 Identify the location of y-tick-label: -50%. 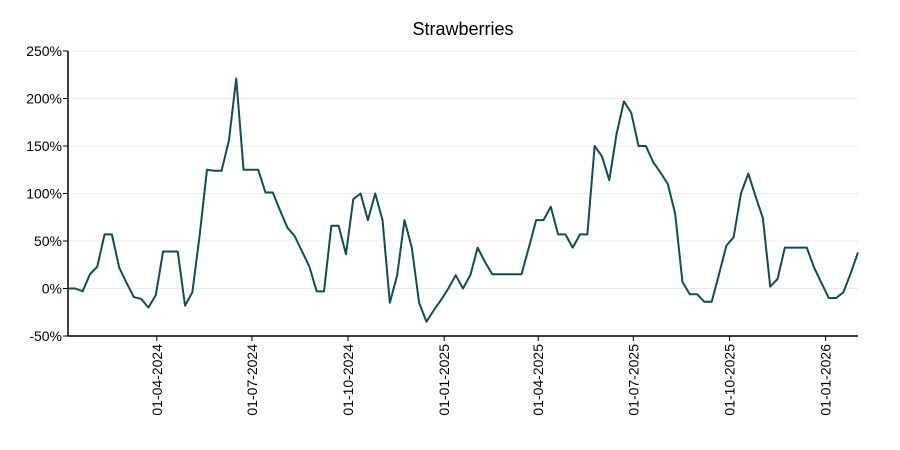
(45, 336).